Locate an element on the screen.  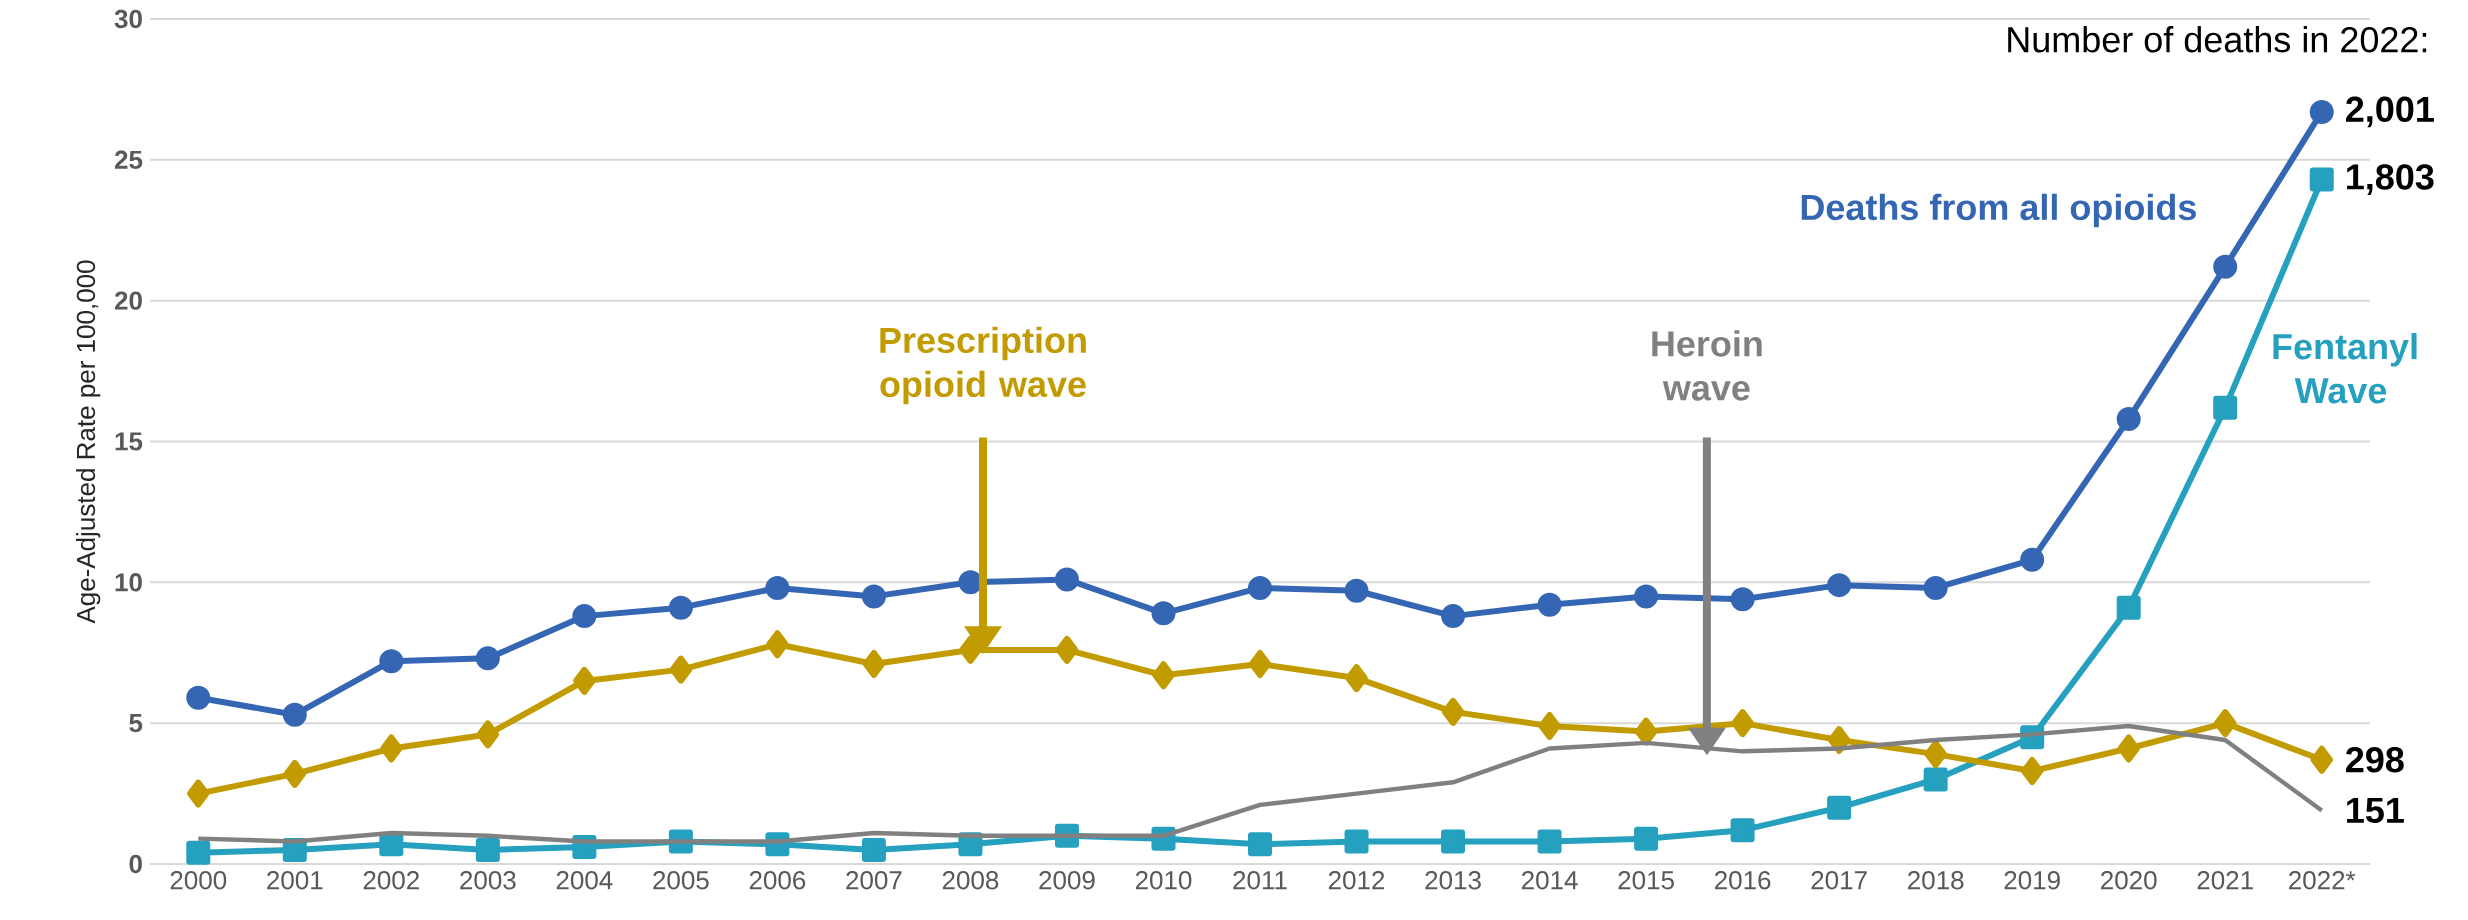
y-tick-label: 15 is located at coordinates (129, 441).